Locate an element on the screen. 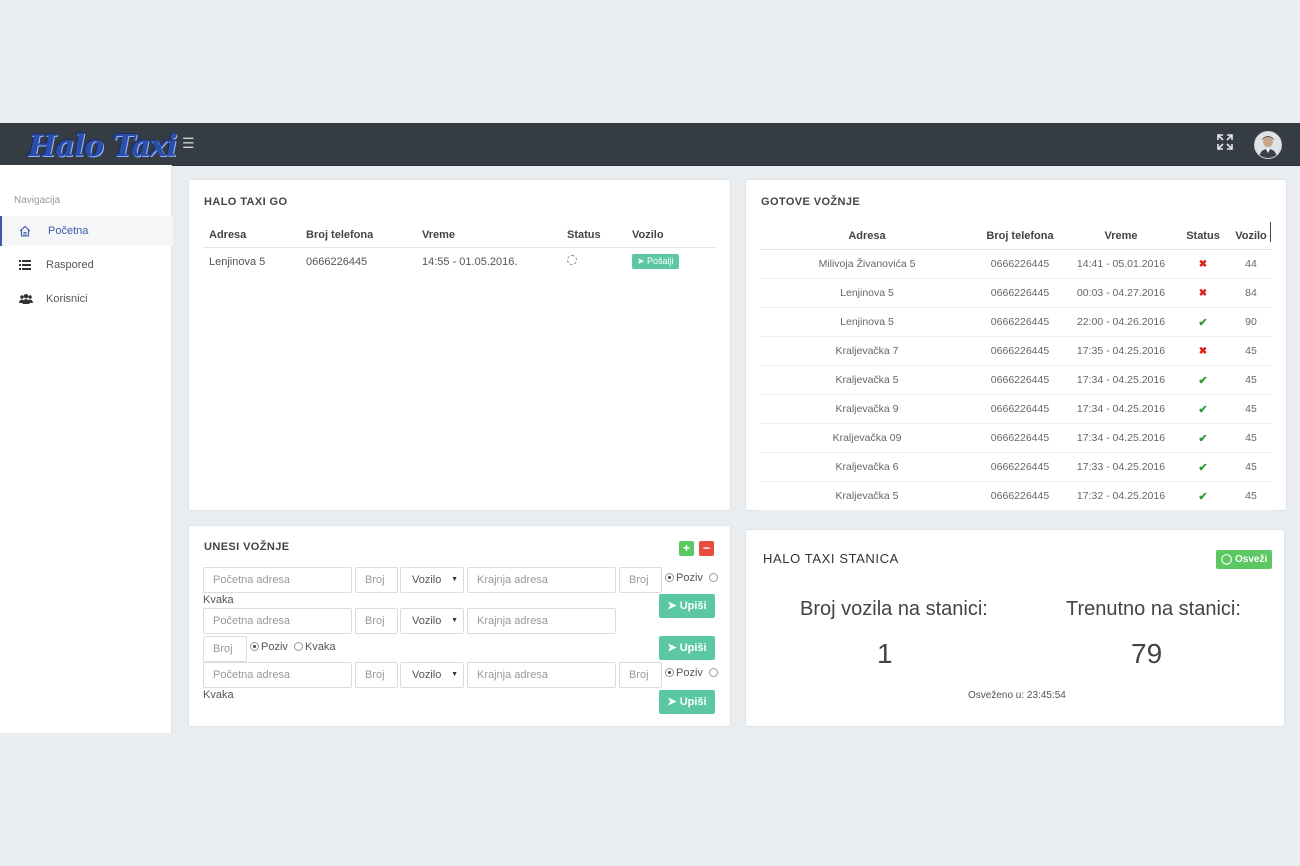 The image size is (1300, 866). user-avatar is located at coordinates (1268, 145).